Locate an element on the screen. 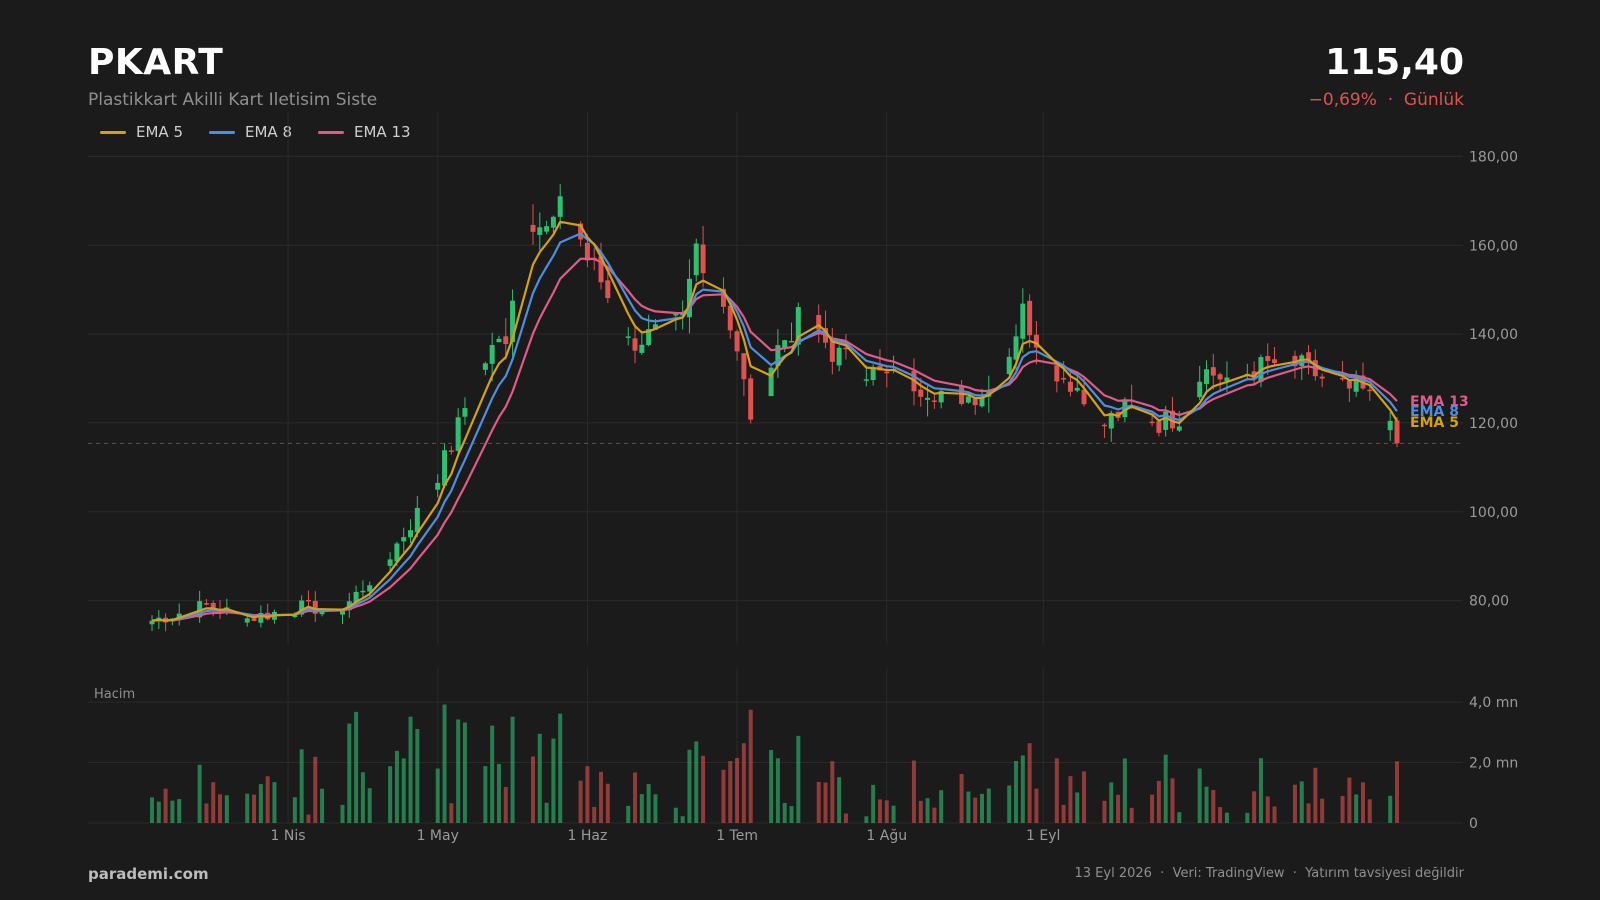  legend-item-ema13: EMA 13 is located at coordinates (364, 132).